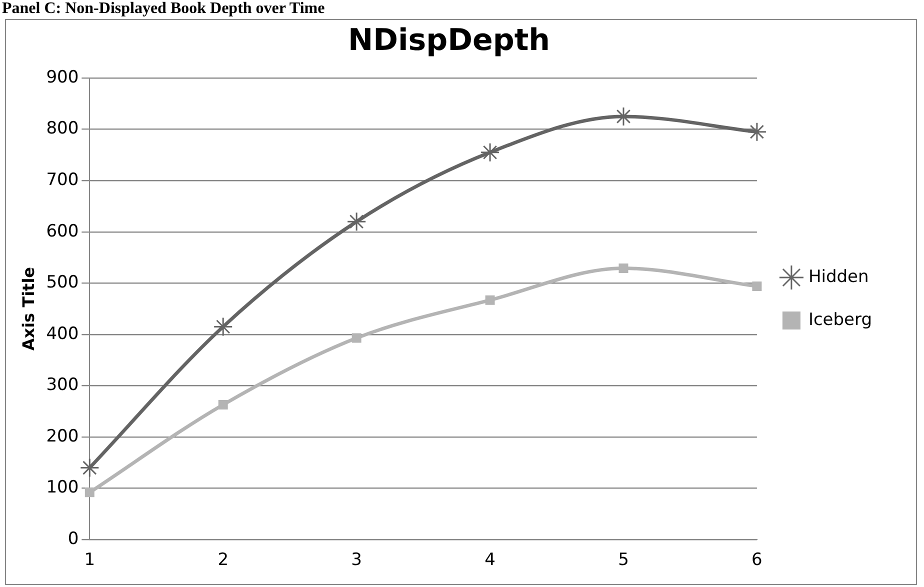  I want to click on y-tick-label: 300, so click(62, 385).